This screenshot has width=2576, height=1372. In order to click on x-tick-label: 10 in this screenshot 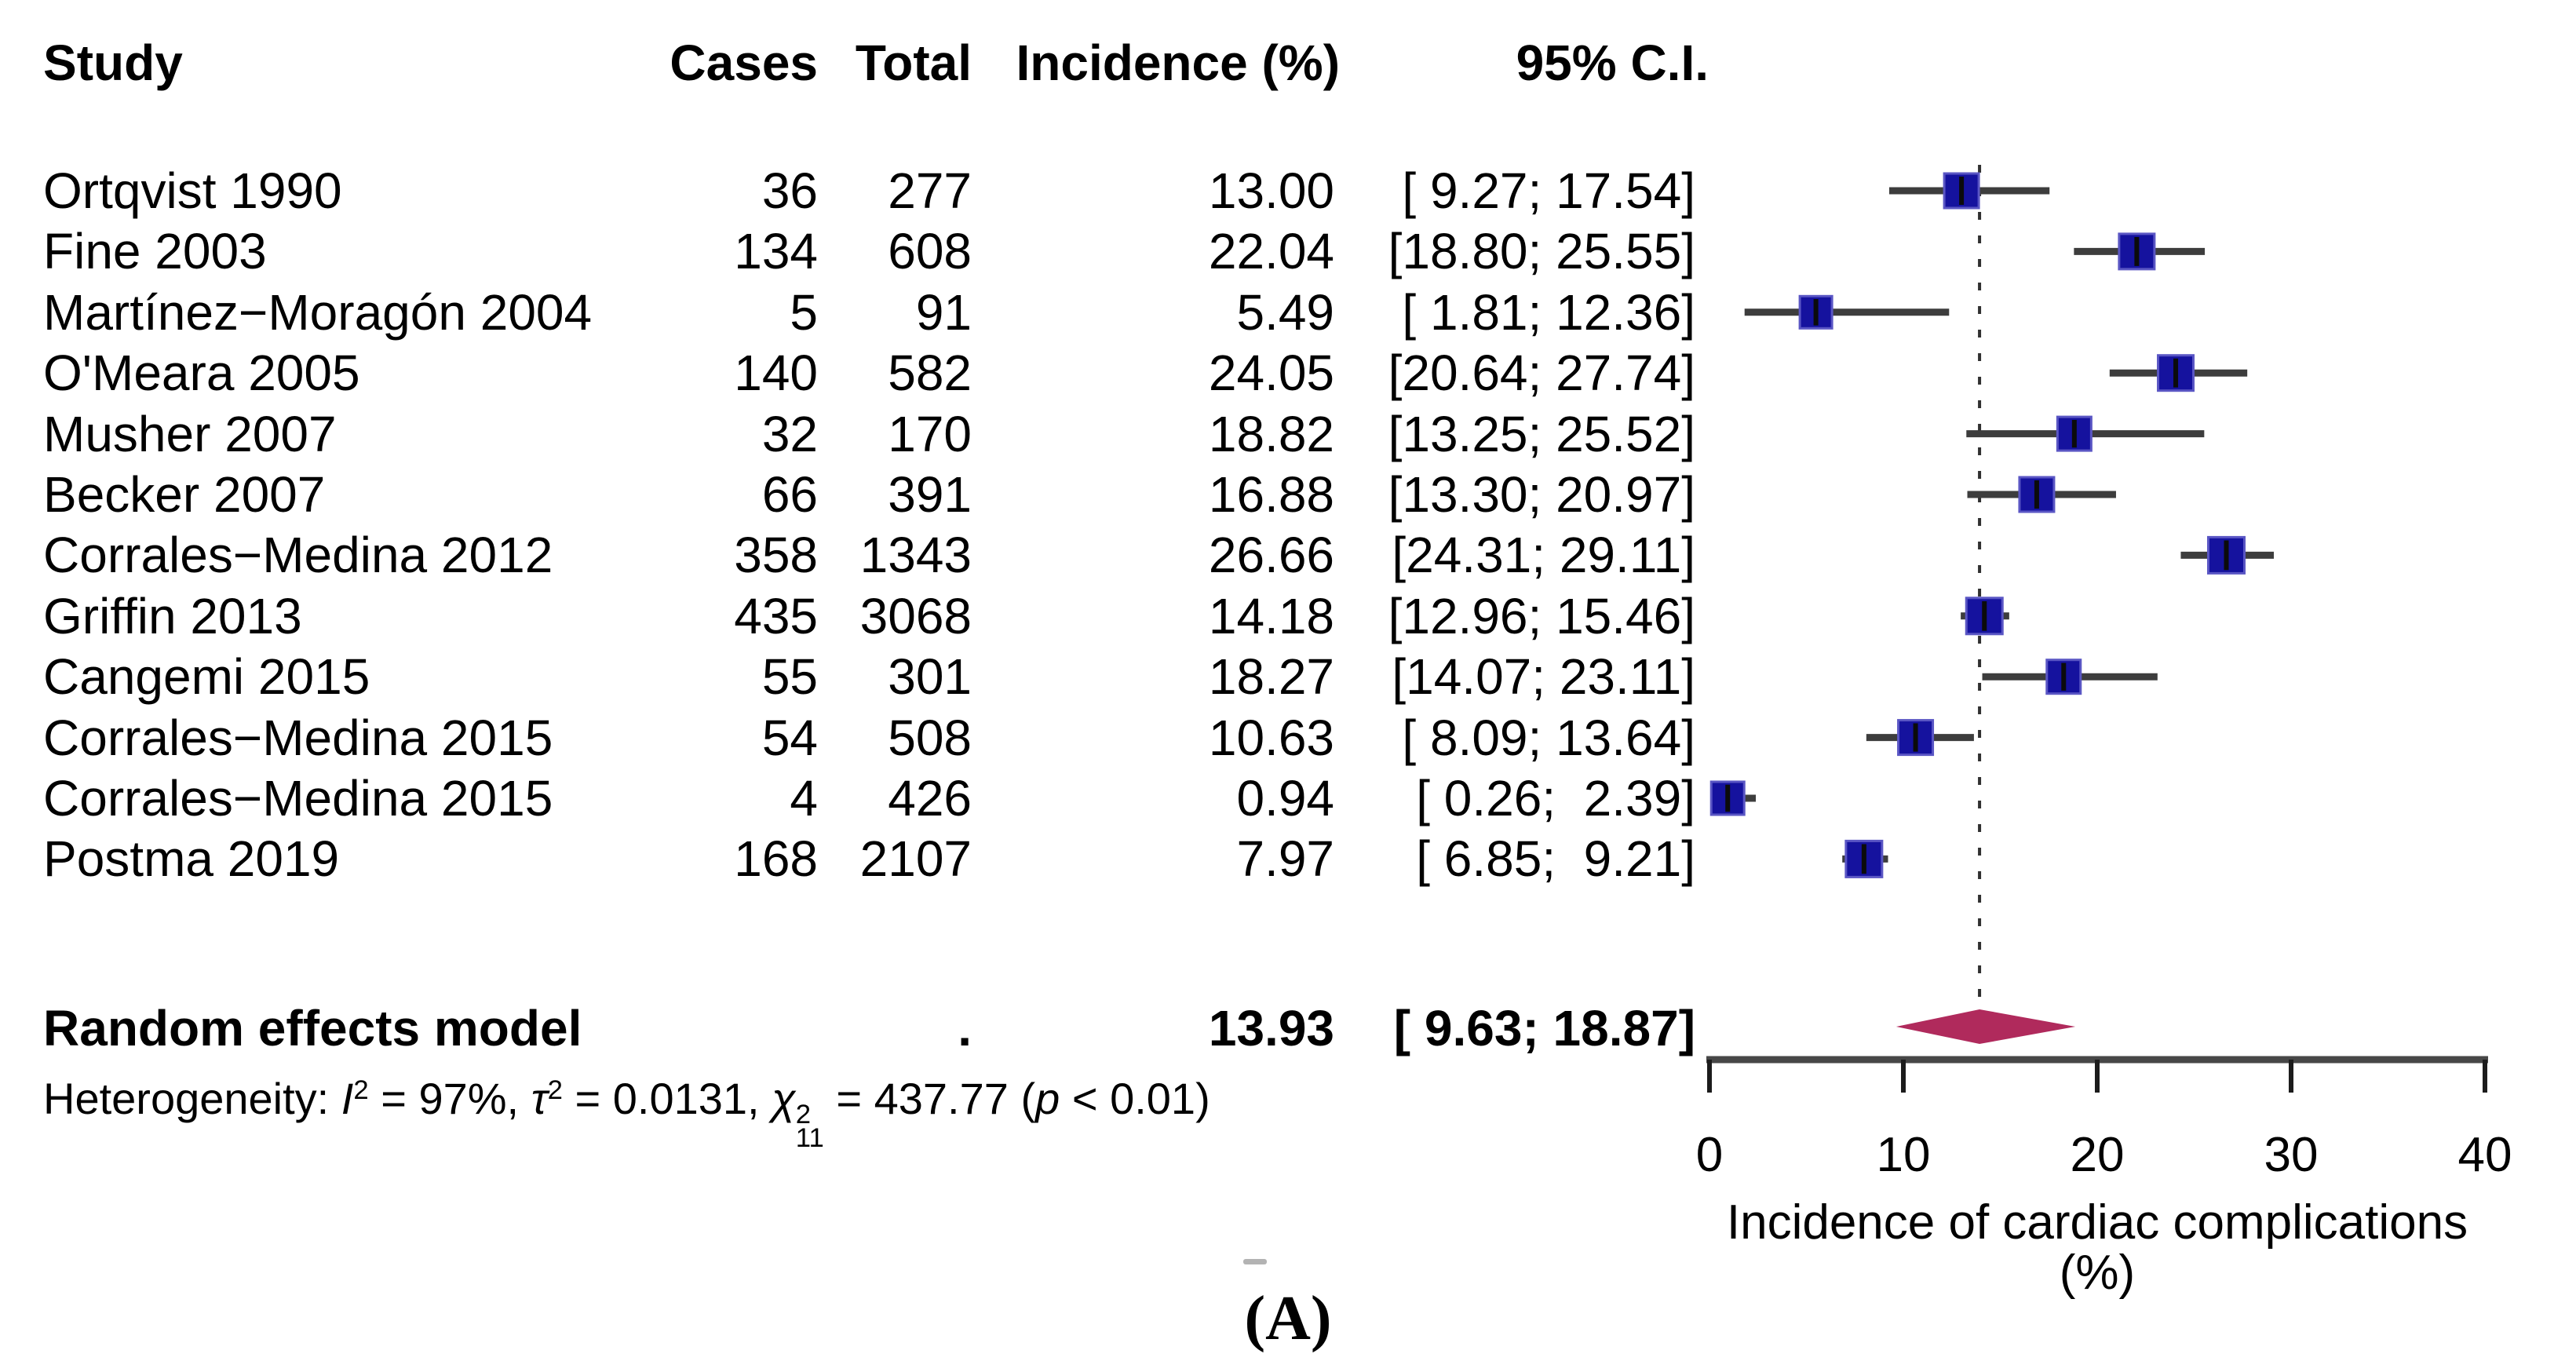, I will do `click(1904, 1155)`.